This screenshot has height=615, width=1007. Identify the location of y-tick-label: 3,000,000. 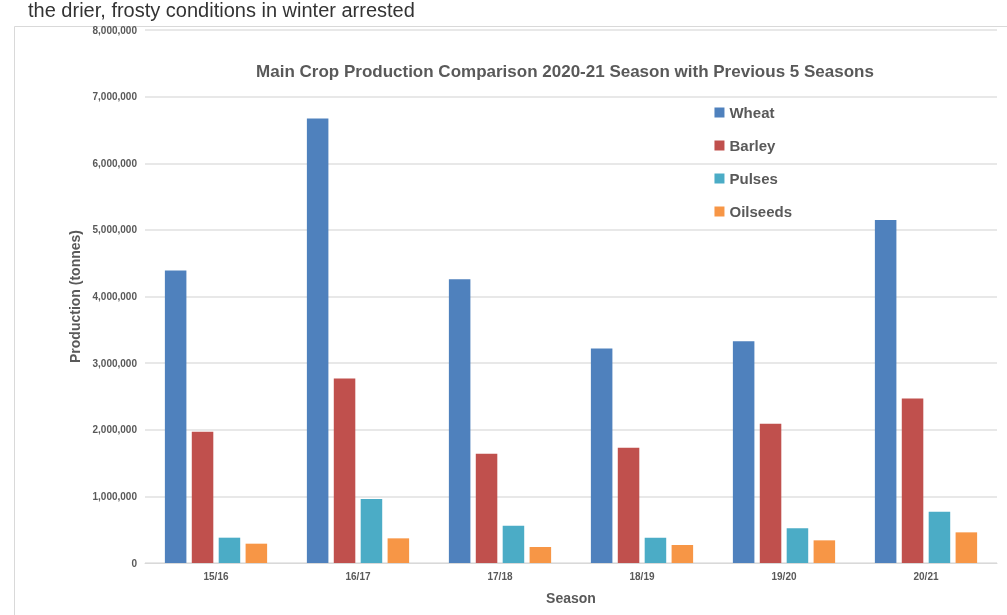
(115, 363).